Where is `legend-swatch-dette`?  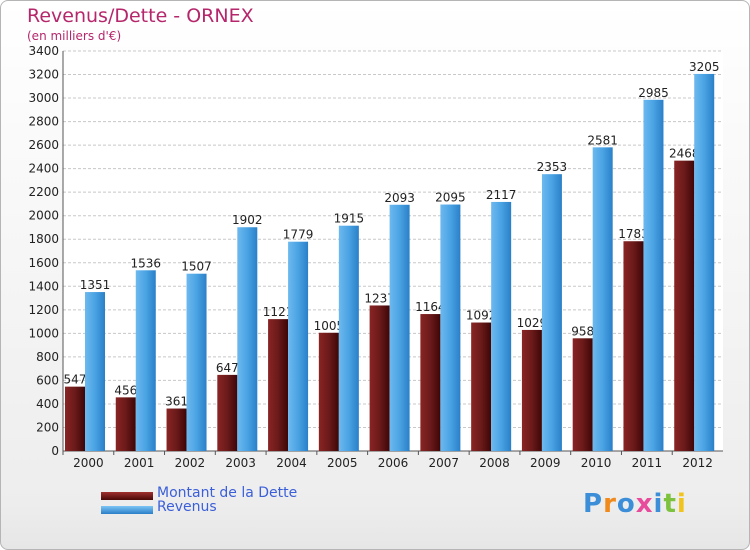
legend-swatch-dette is located at coordinates (127, 496).